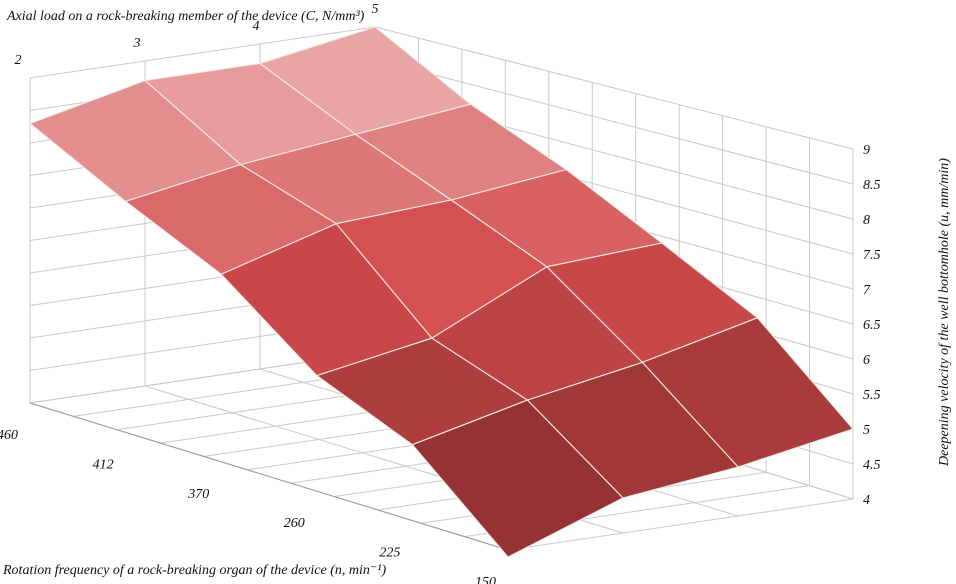  What do you see at coordinates (866, 220) in the screenshot?
I see `velocity-tick-label: 8` at bounding box center [866, 220].